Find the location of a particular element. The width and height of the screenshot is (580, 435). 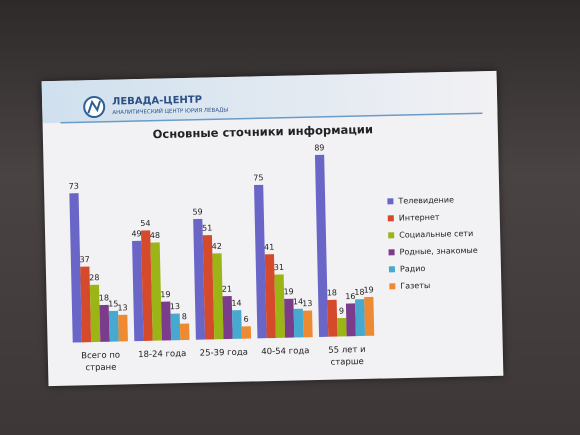

logo-mark is located at coordinates (94, 106).